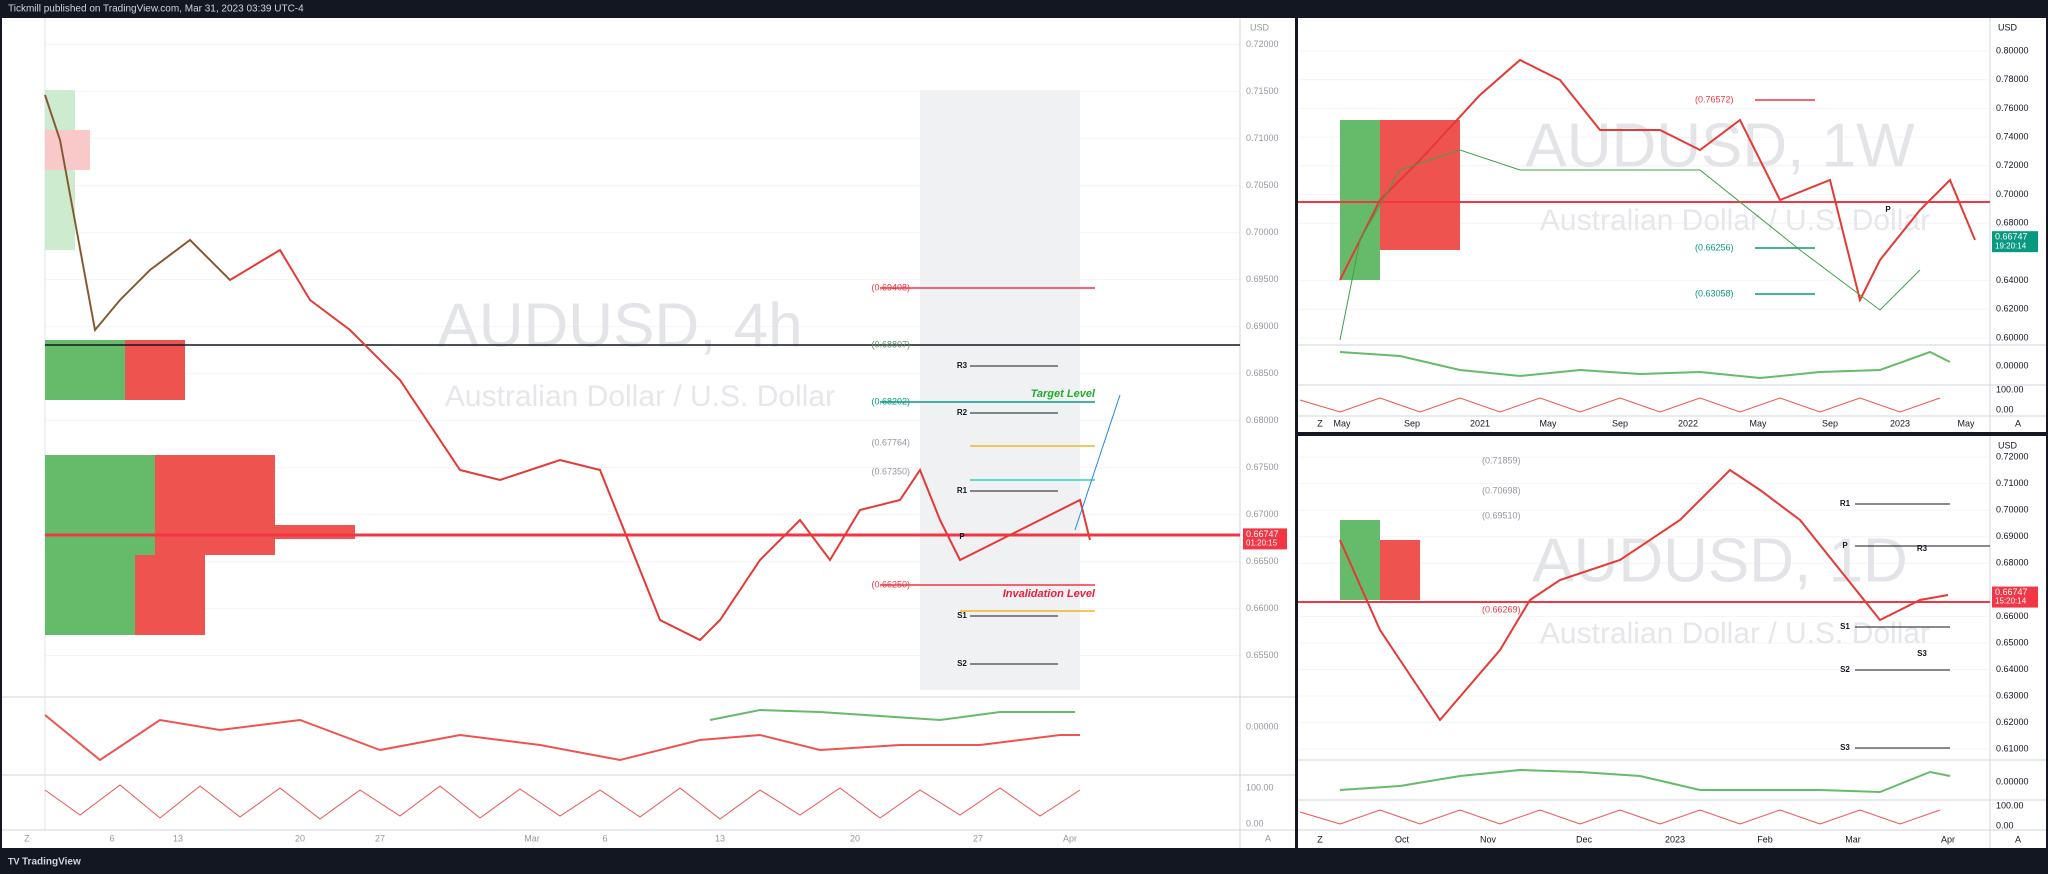 This screenshot has width=2048, height=874. What do you see at coordinates (619, 325) in the screenshot?
I see `watermark: AUDUSD, 4h` at bounding box center [619, 325].